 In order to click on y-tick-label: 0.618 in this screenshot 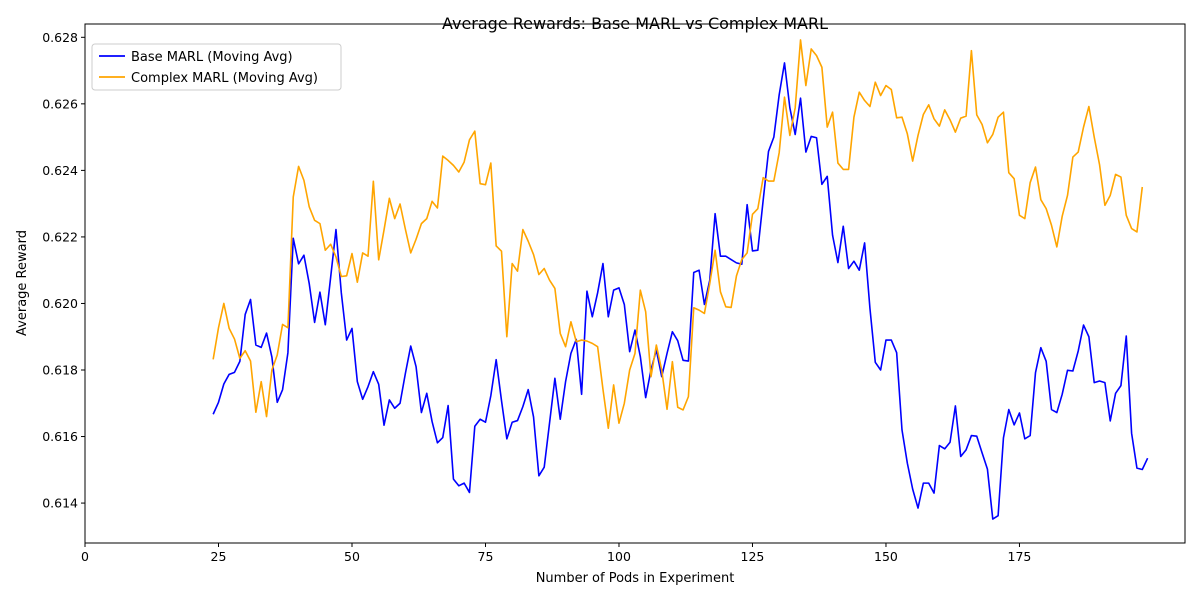, I will do `click(60, 370)`.